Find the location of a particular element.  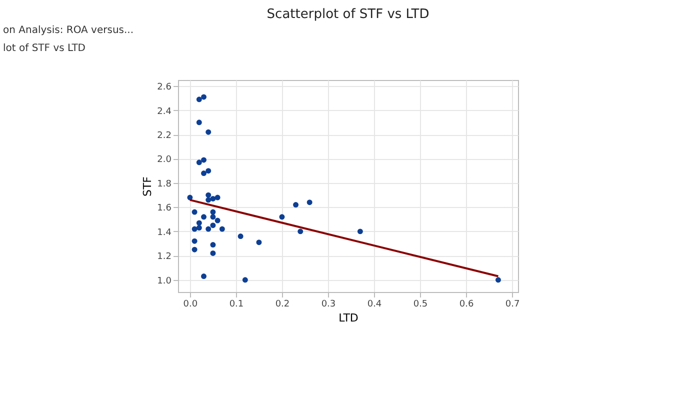

x-tick-label: 0.5 is located at coordinates (420, 305).